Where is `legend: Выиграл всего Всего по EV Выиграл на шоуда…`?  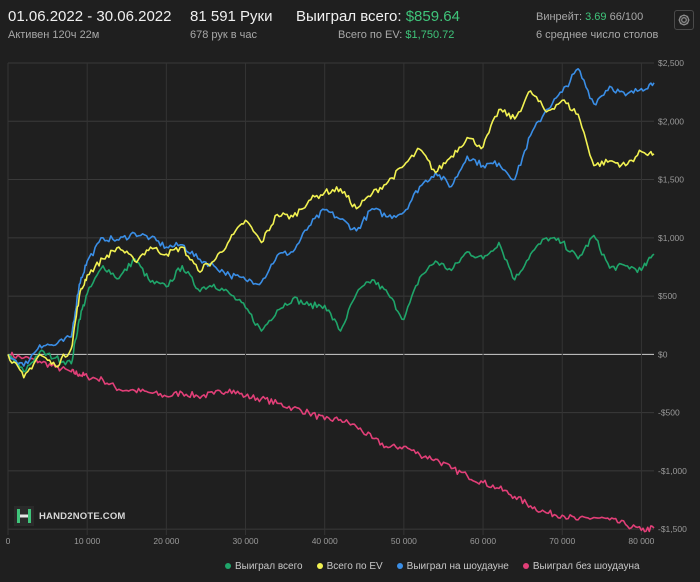 legend: Выиграл всего Всего по EV Выиграл на шоуда… is located at coordinates (432, 566).